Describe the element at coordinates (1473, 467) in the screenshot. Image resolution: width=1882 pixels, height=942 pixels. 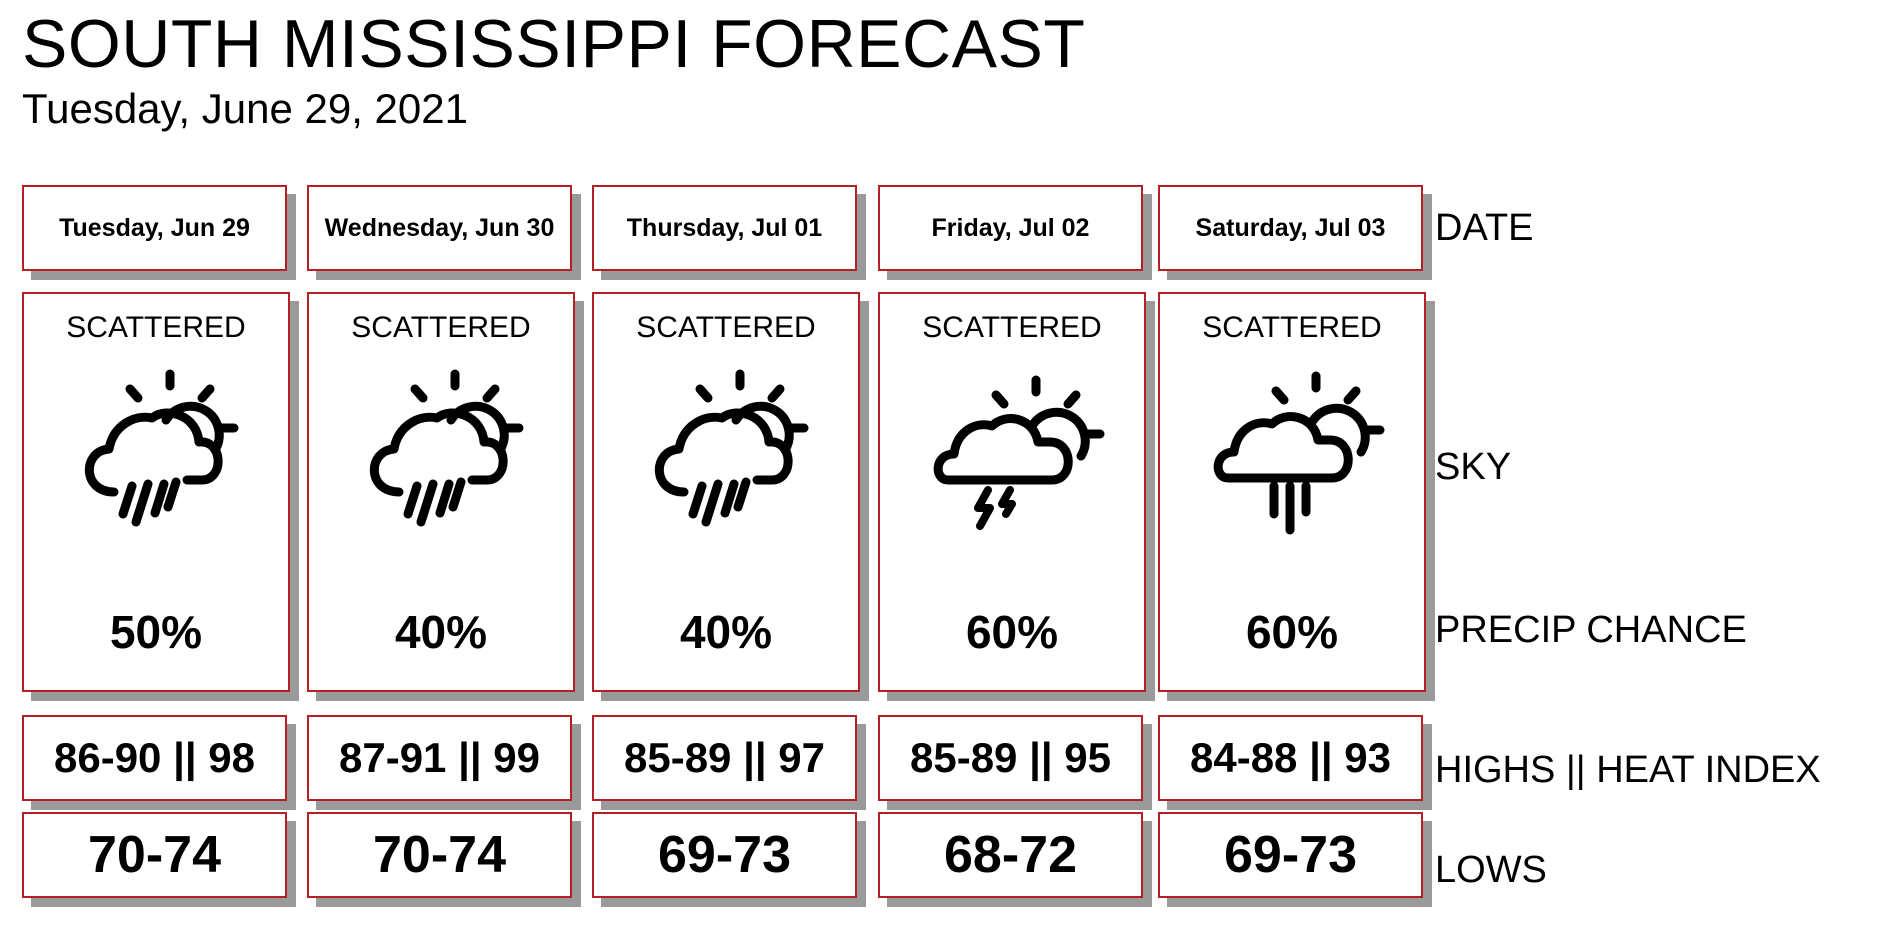
I see `row-label-sky: SKY` at that location.